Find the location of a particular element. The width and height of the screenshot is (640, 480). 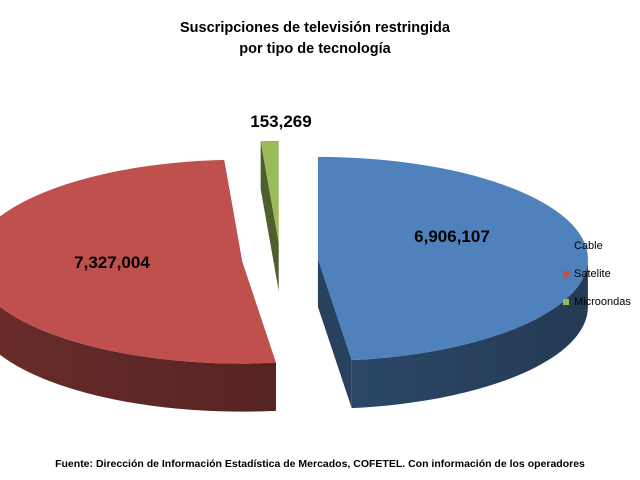

chart-title-line-1: Suscripciones de televisión restringida is located at coordinates (315, 28).